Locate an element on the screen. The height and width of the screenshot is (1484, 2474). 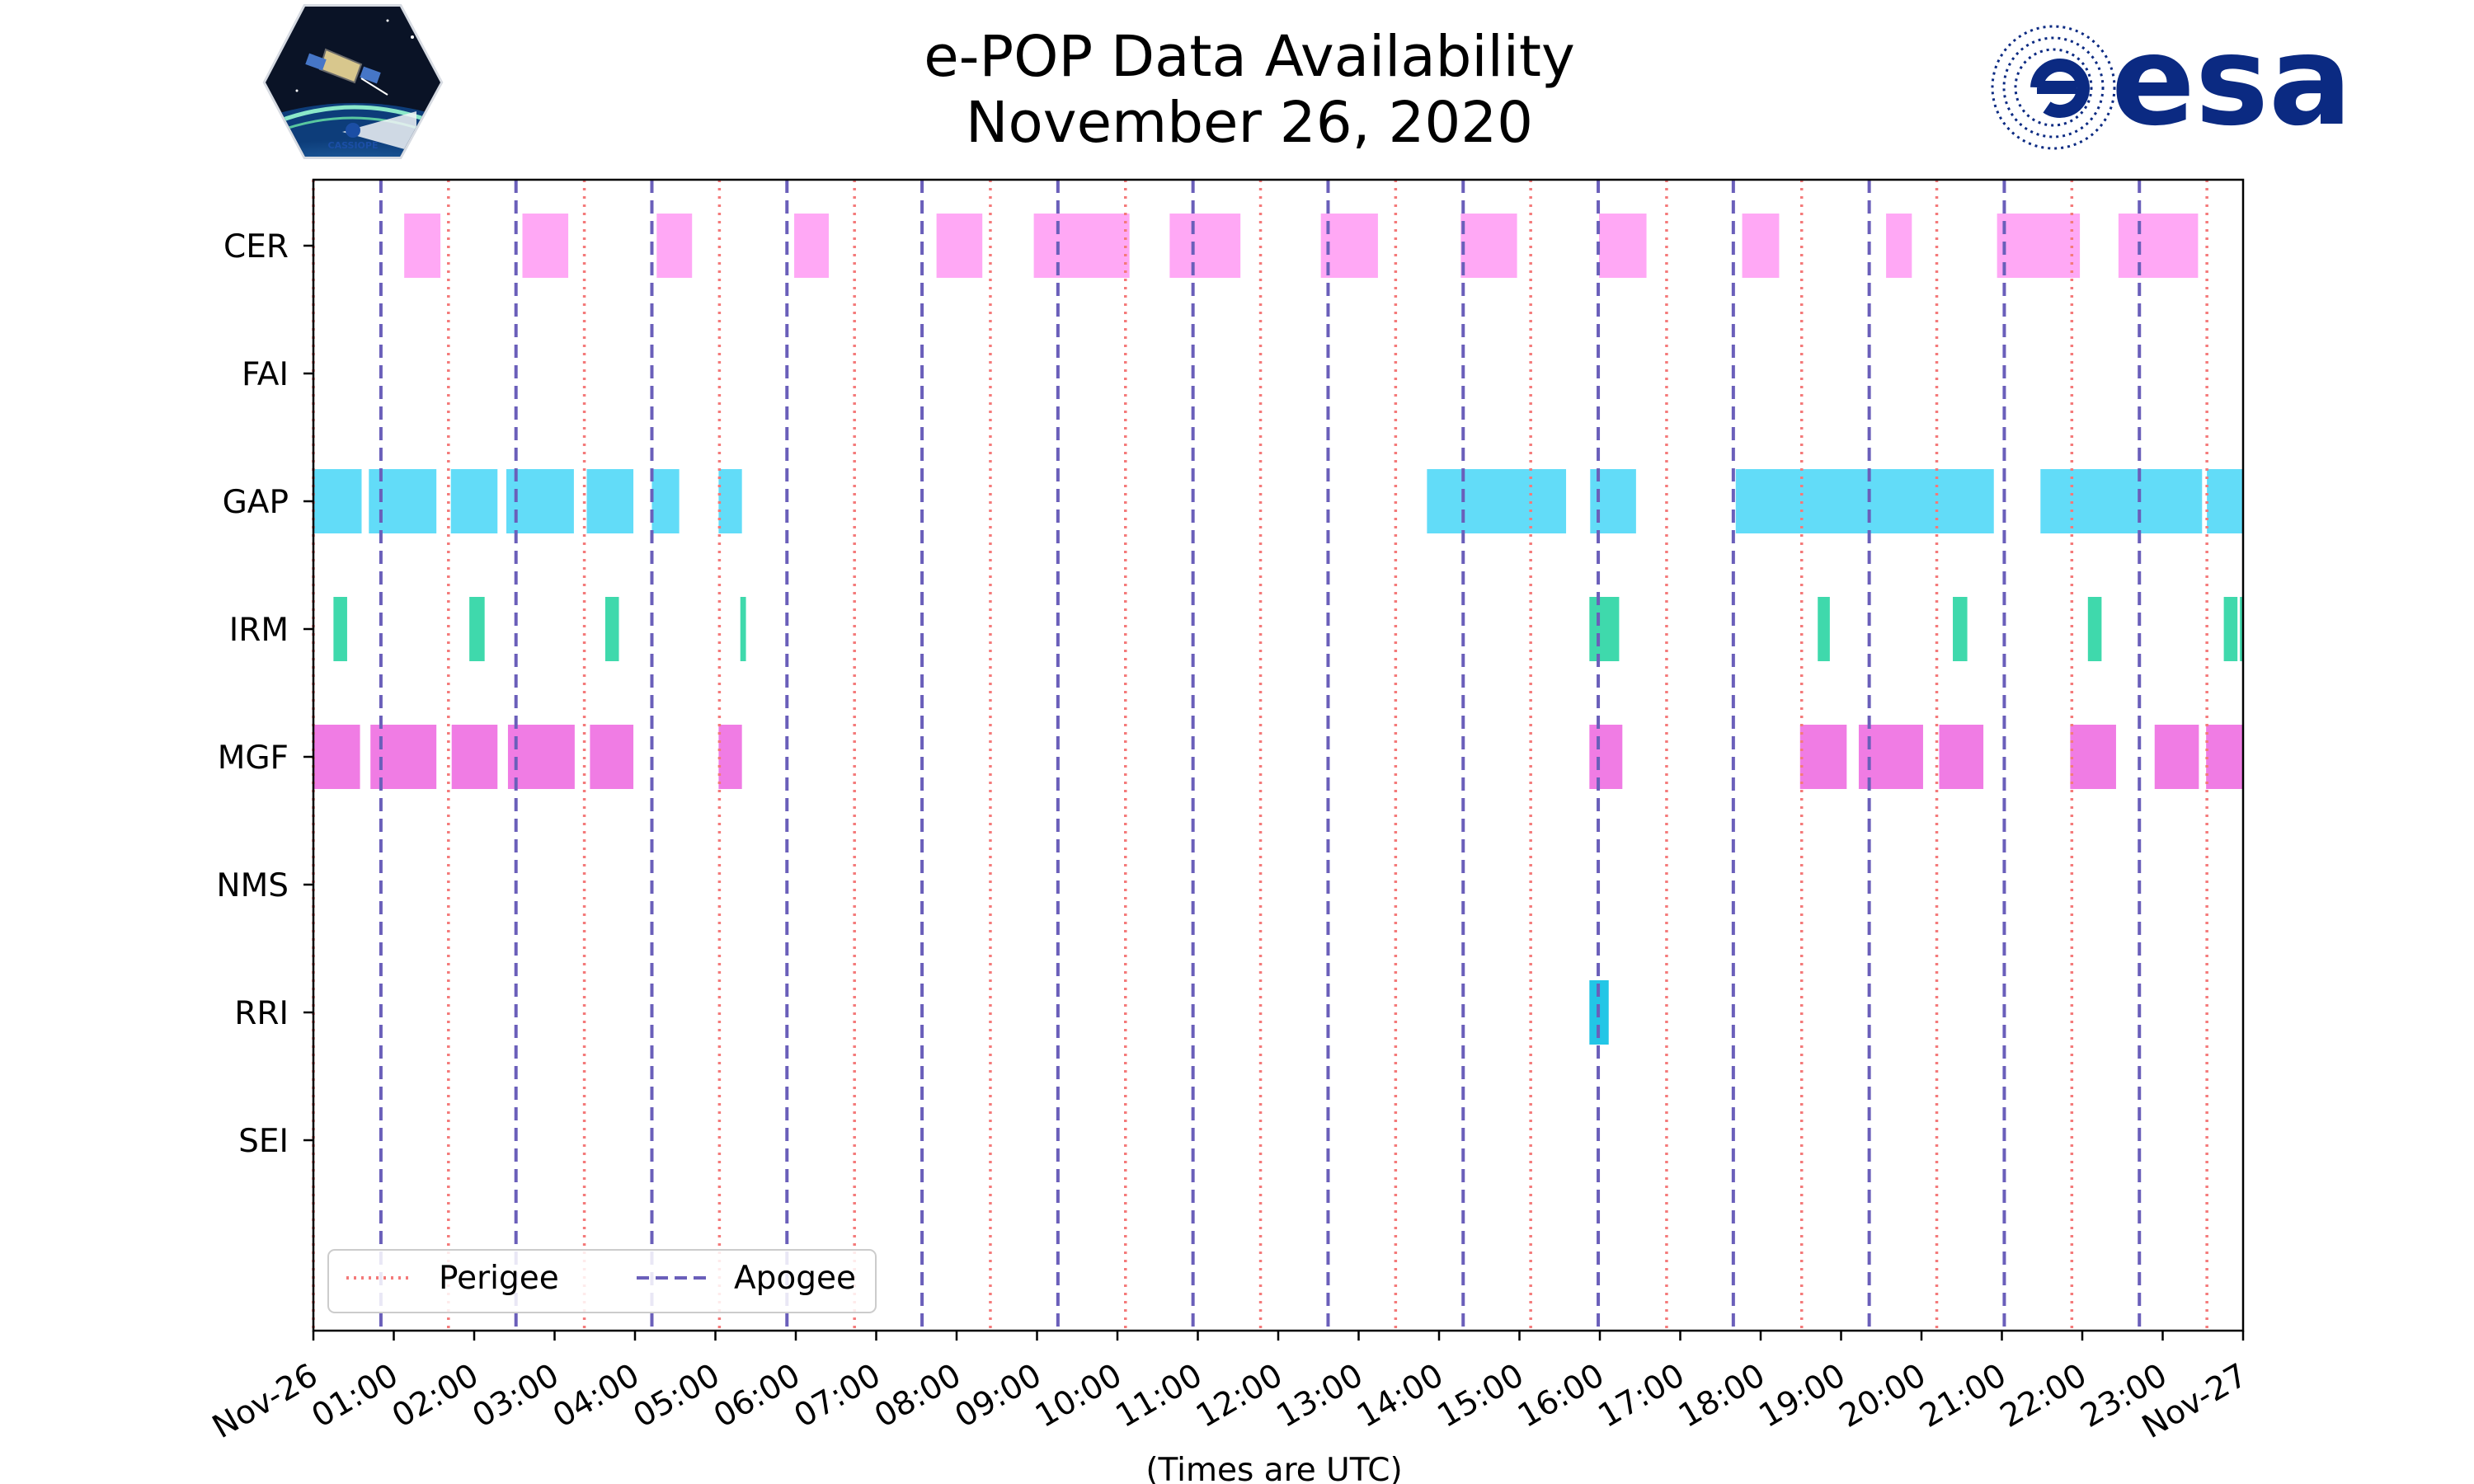
chart-title: e-POP Data Availability is located at coordinates (1249, 57).